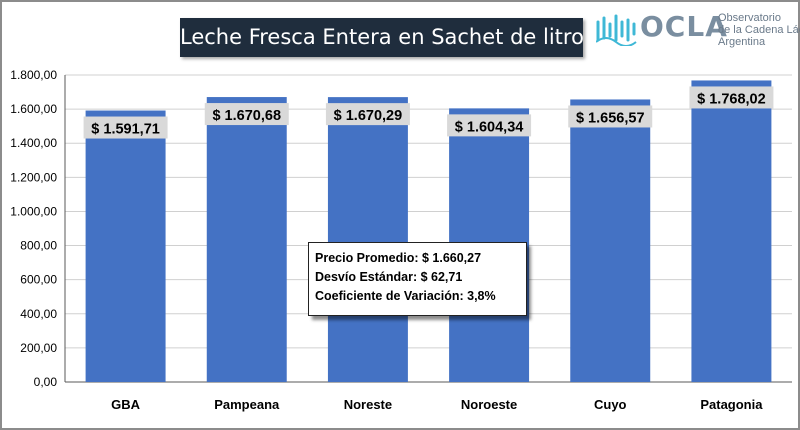 The width and height of the screenshot is (800, 430). I want to click on stats-std-dev: Desvío Estándar: $ 62,71, so click(389, 277).